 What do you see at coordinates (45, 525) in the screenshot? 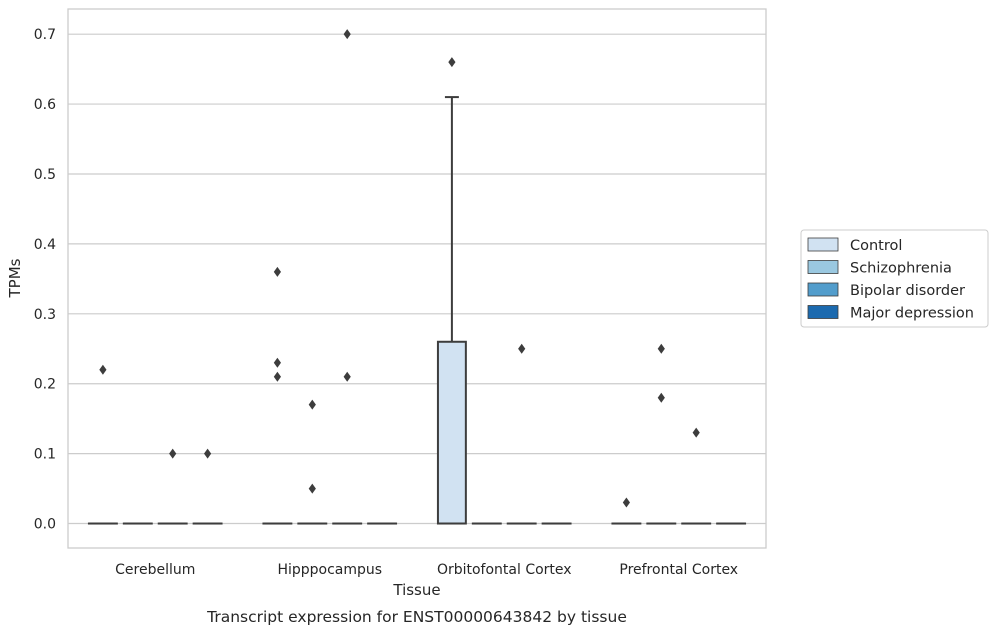
I see `y-tick-label: 0.0` at bounding box center [45, 525].